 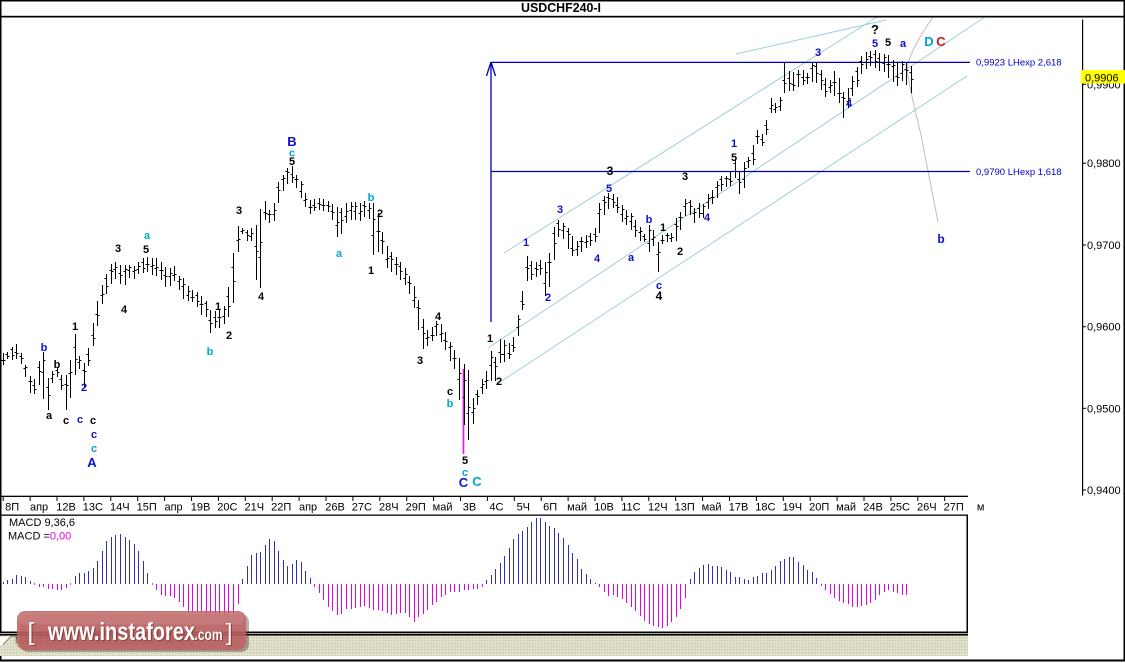 What do you see at coordinates (981, 508) in the screenshot?
I see `svg-text: м` at bounding box center [981, 508].